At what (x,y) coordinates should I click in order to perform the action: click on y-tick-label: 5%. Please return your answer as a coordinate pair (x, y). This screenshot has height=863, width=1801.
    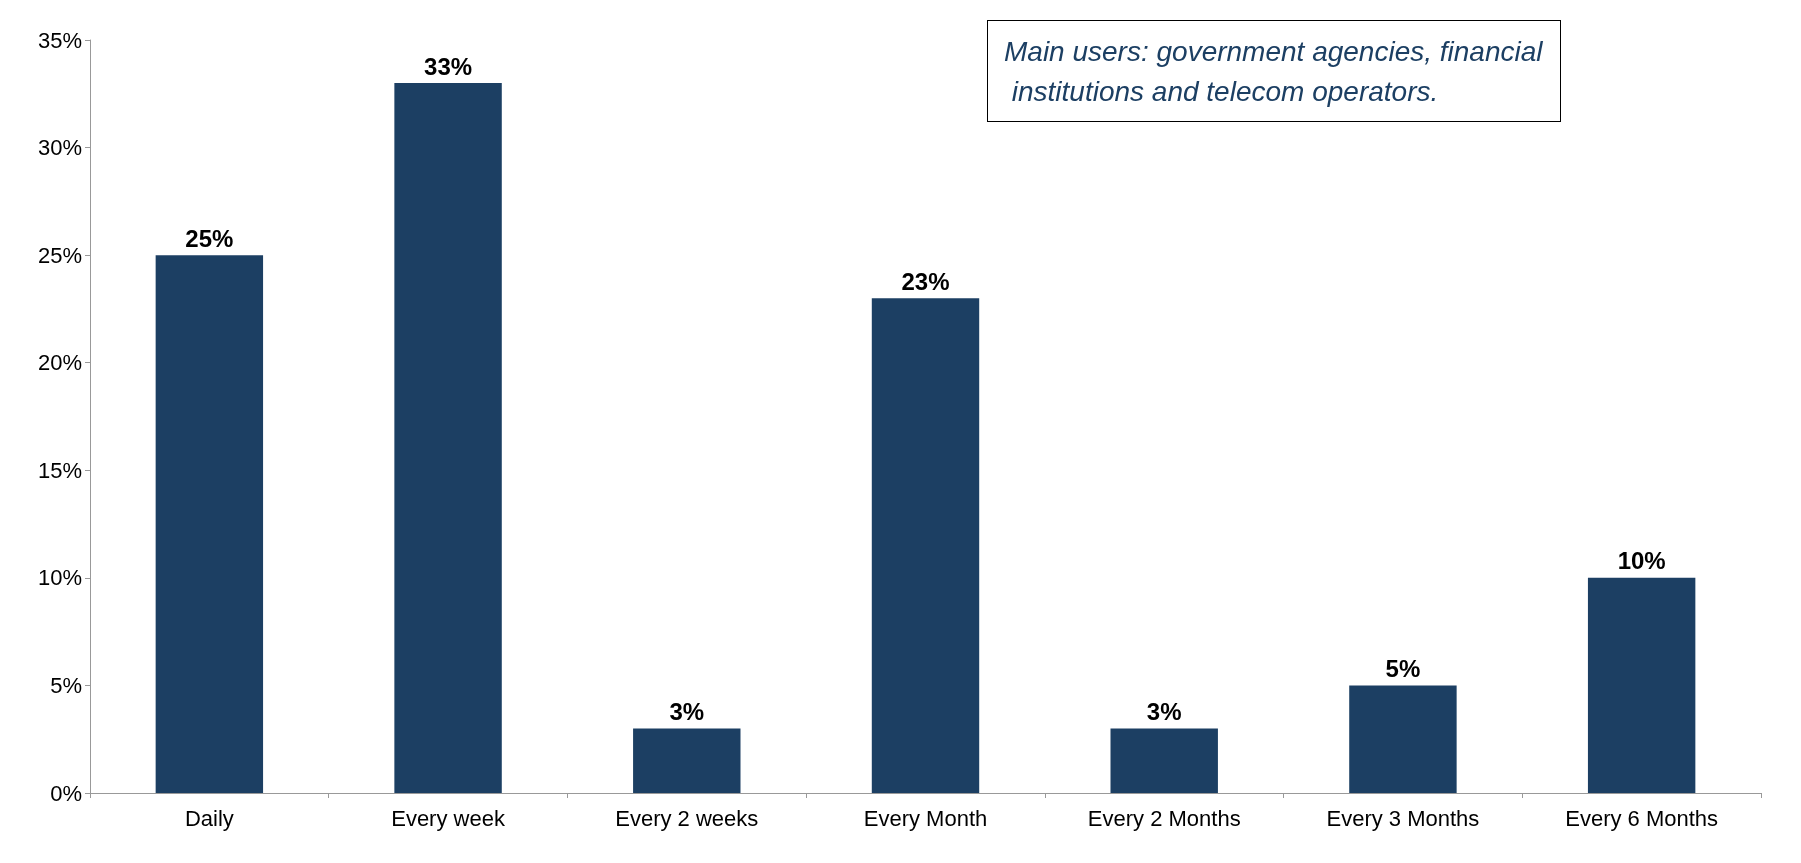
    Looking at the image, I should click on (66, 685).